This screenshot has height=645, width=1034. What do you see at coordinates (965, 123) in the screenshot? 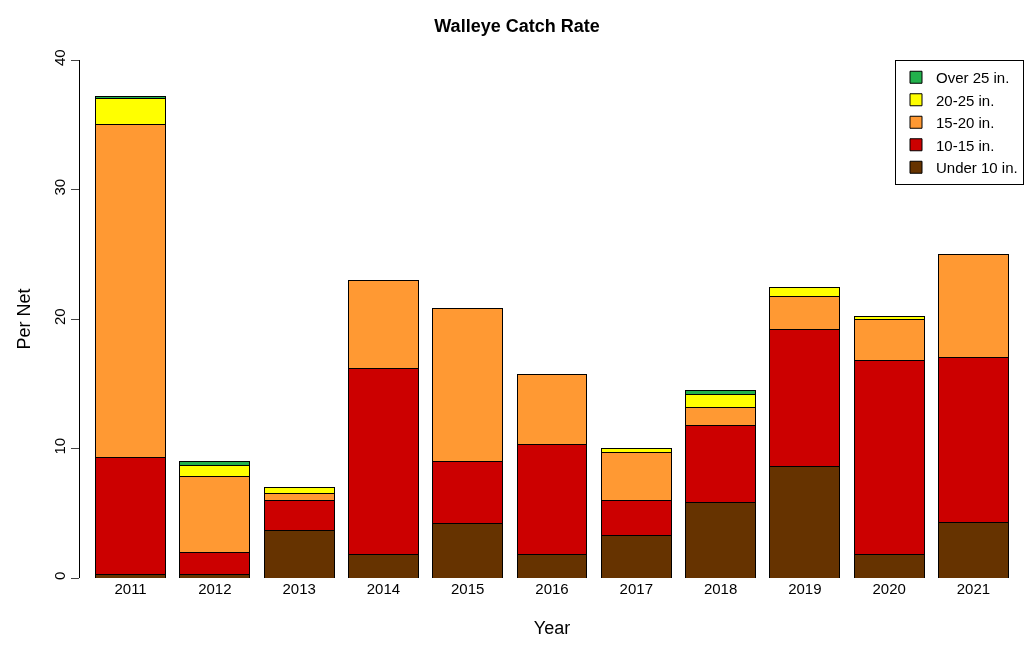
I see `legend-label: 15-20 in.` at bounding box center [965, 123].